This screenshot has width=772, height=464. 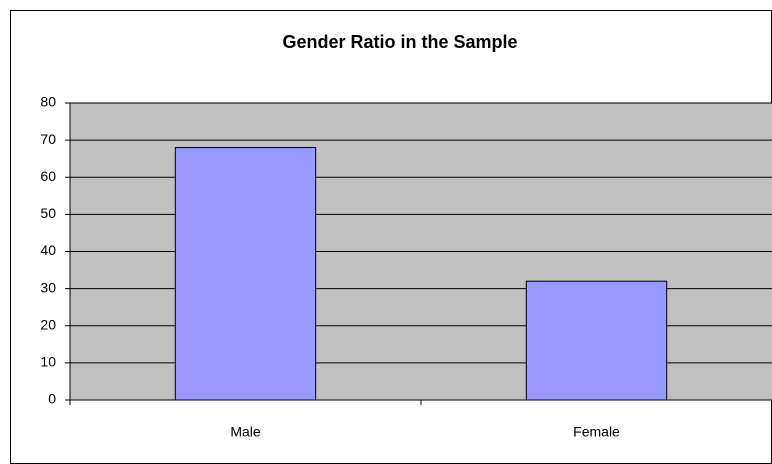 What do you see at coordinates (48, 102) in the screenshot?
I see `y-tick-label: 80` at bounding box center [48, 102].